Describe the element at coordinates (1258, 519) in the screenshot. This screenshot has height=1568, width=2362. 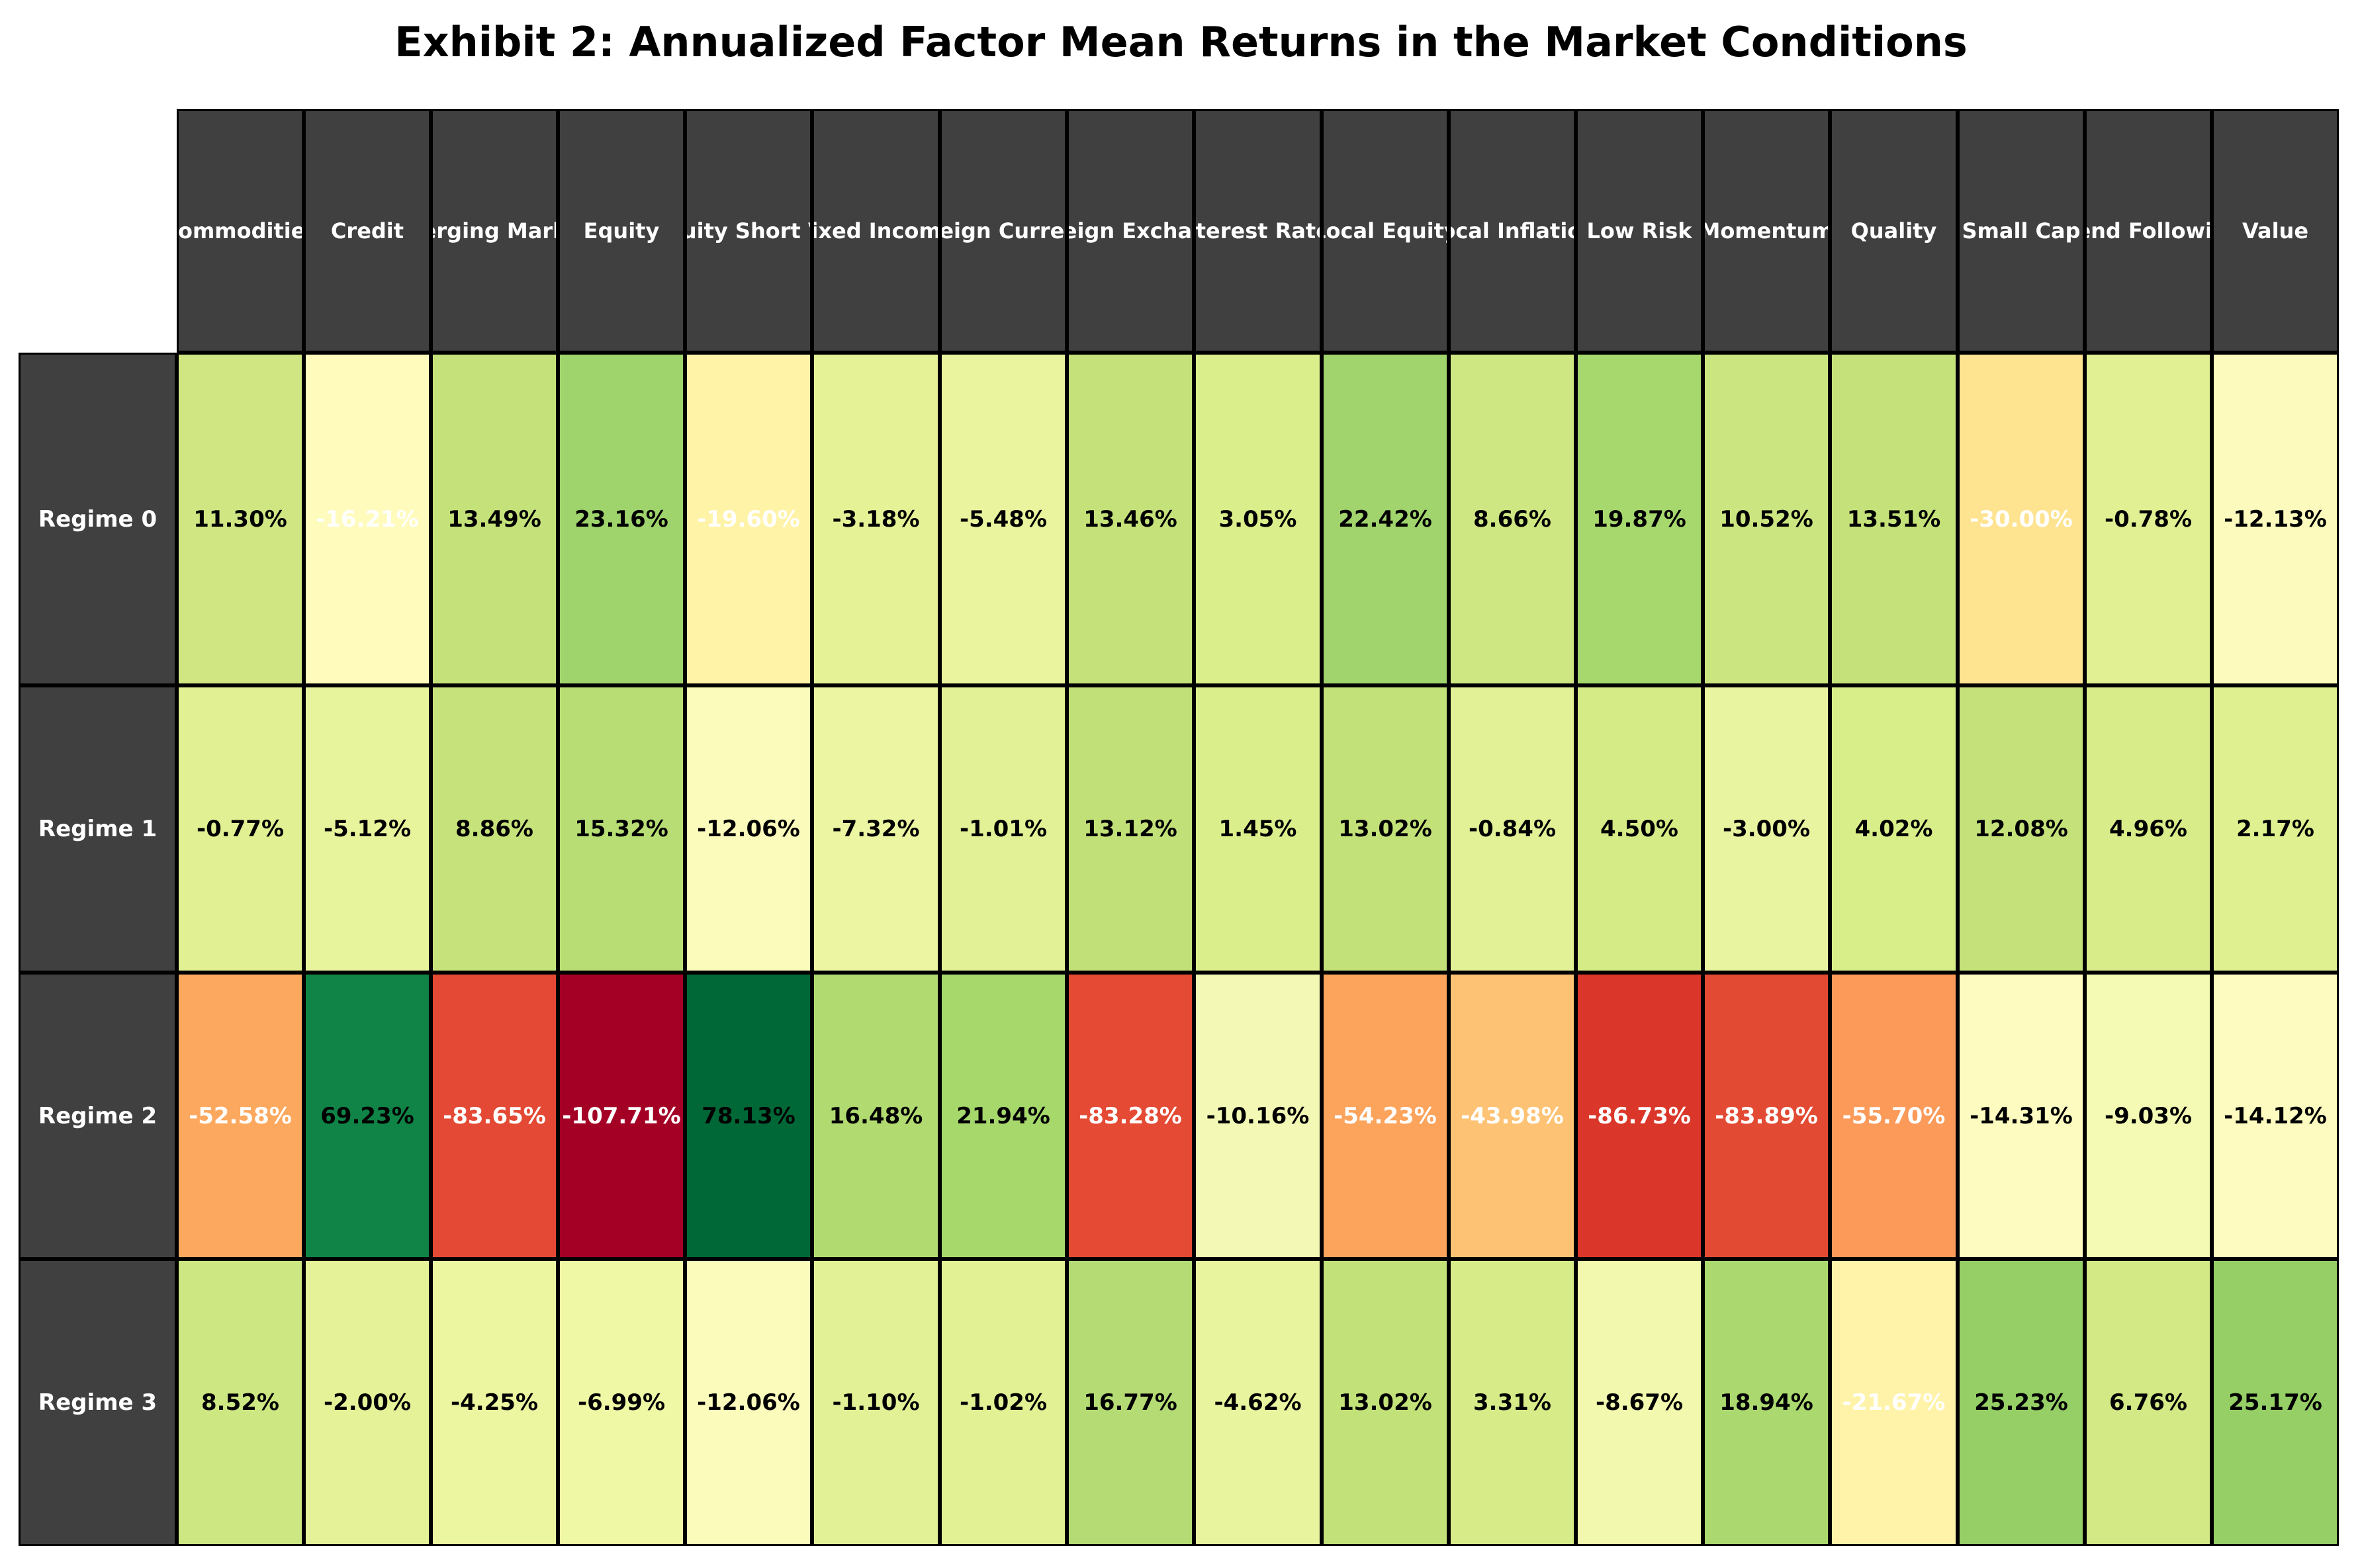
I see `heatmap-cell: 3.05%` at that location.